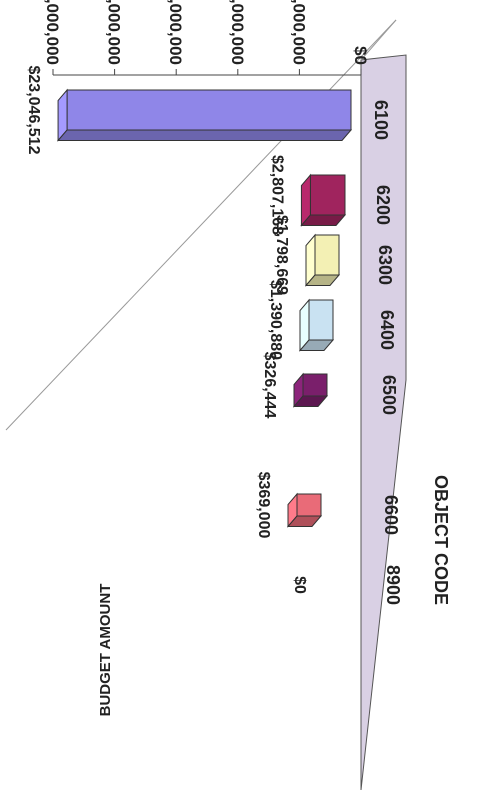  What do you see at coordinates (298, 32) in the screenshot?
I see `y-tick-label: $5,000,000` at bounding box center [298, 32].